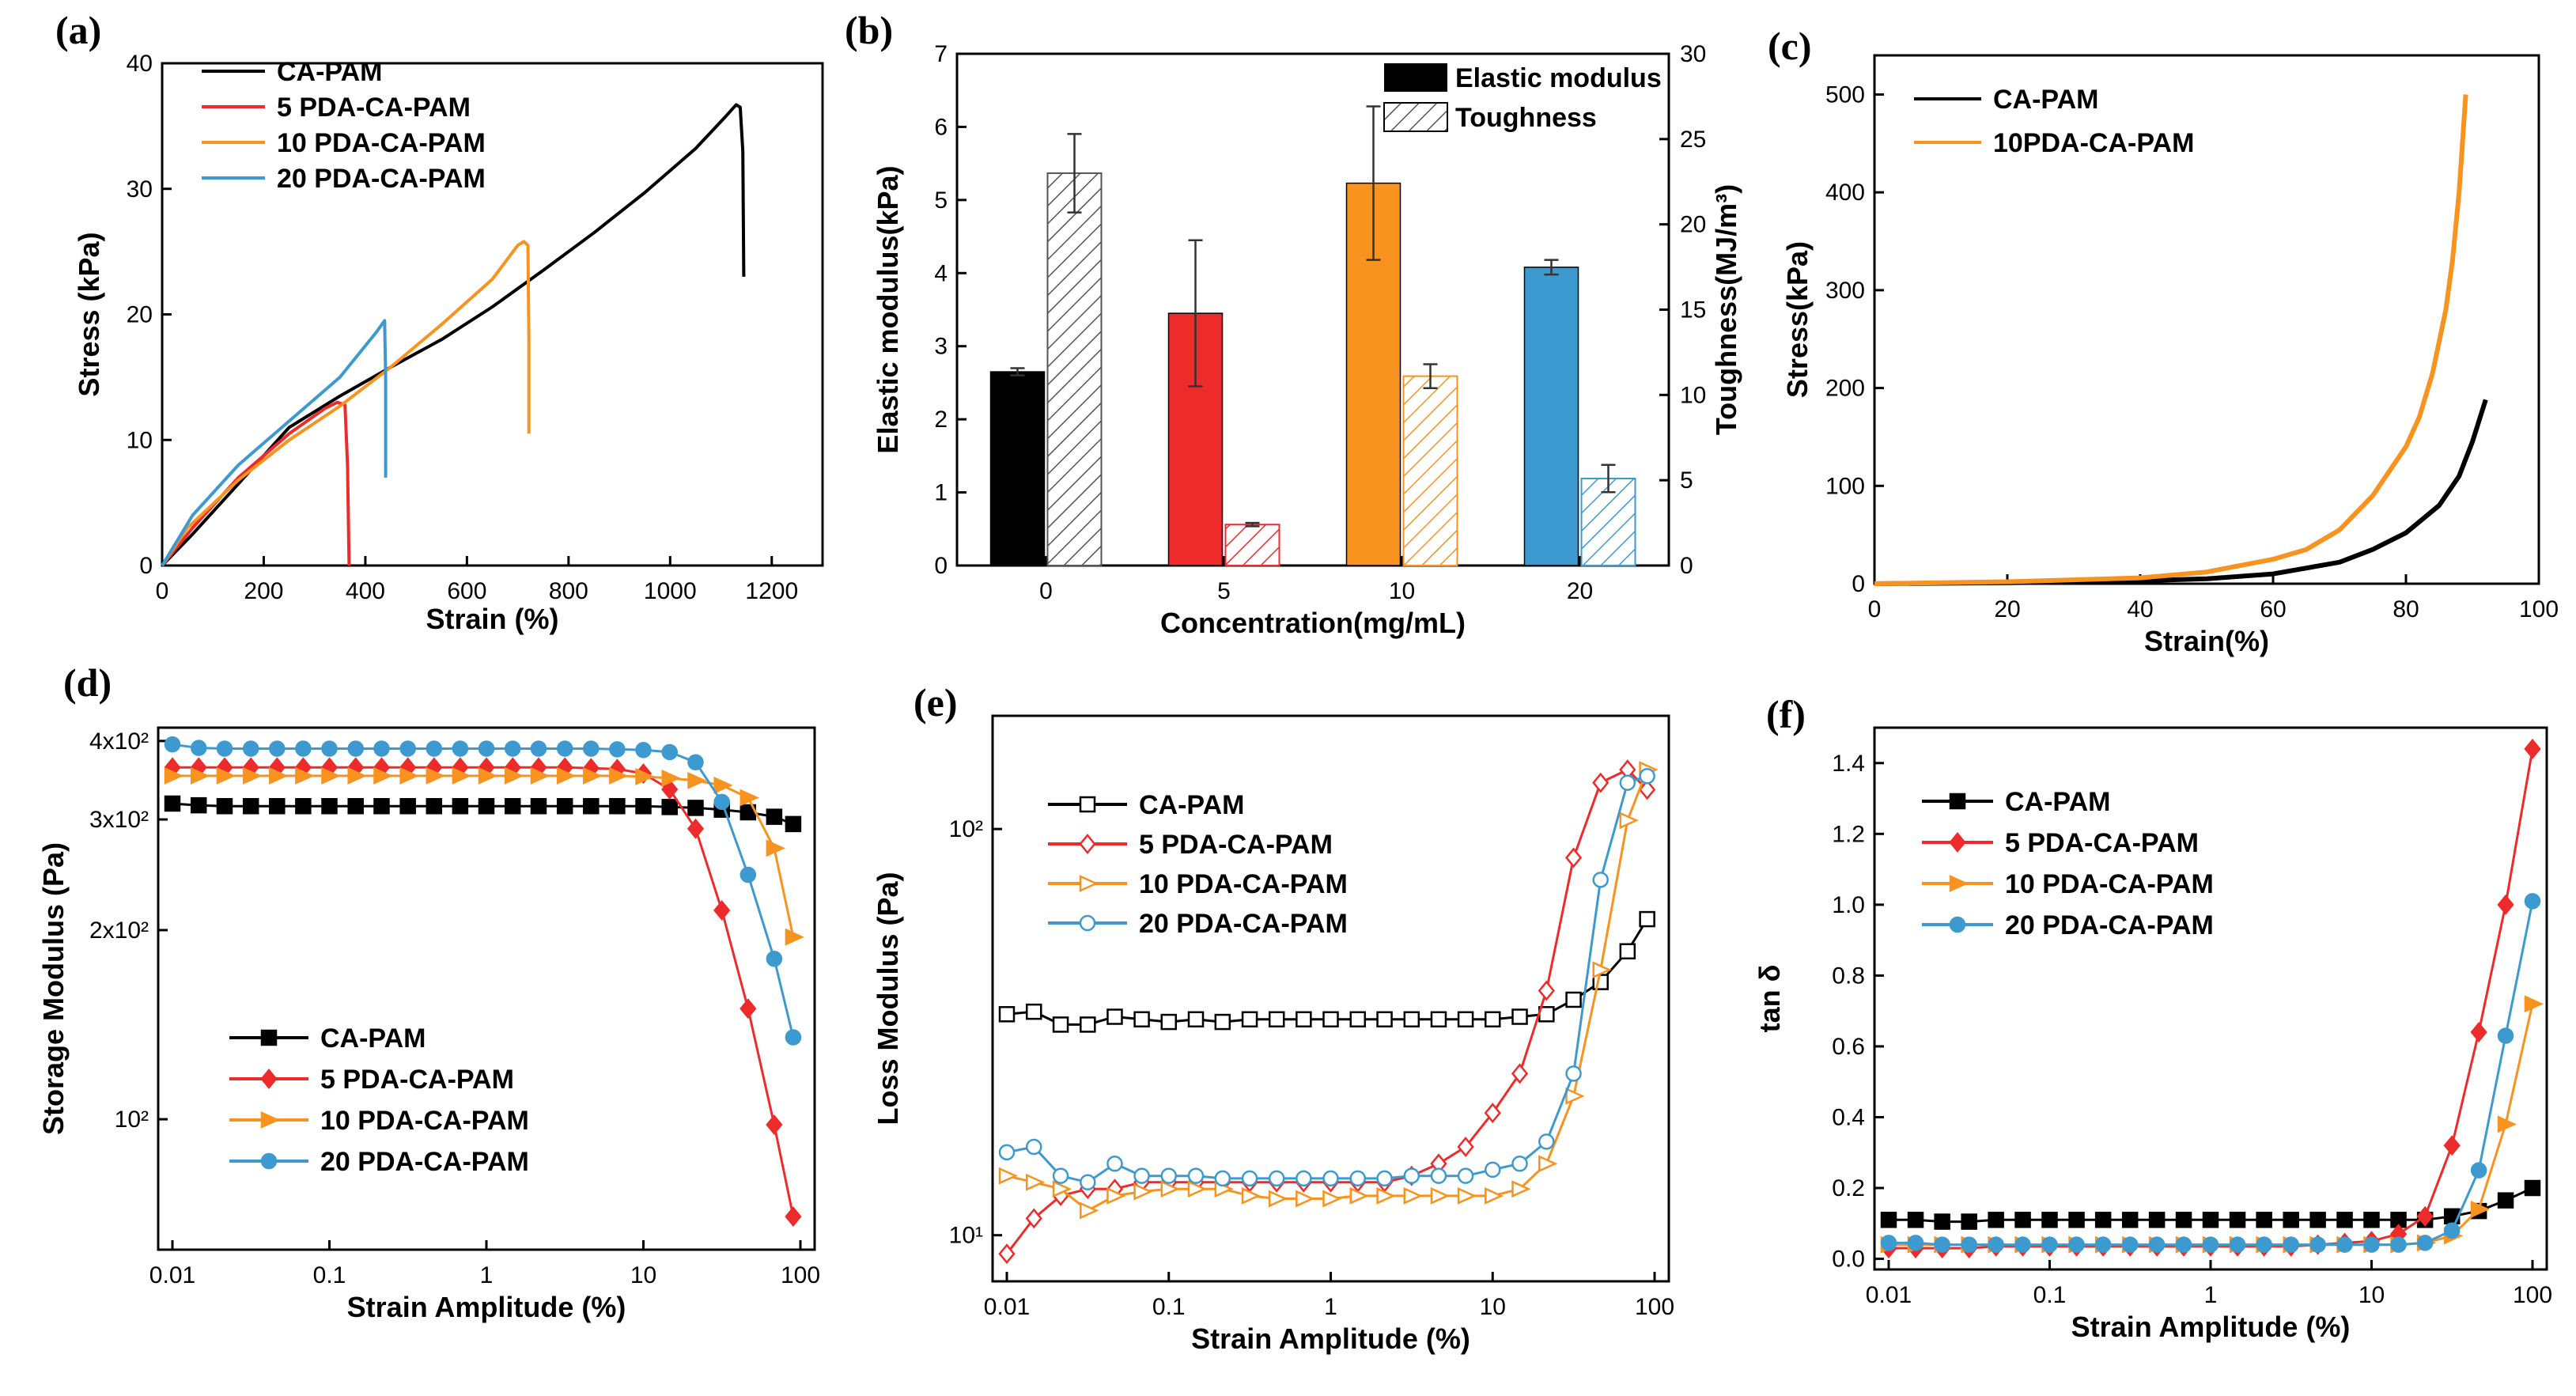  What do you see at coordinates (119, 741) in the screenshot?
I see `y-tick-label: 4x10²` at bounding box center [119, 741].